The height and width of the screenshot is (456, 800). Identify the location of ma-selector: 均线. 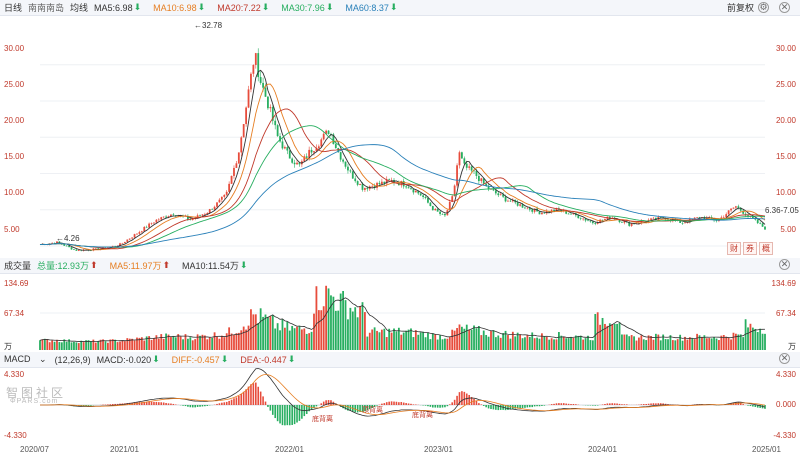
(79, 8).